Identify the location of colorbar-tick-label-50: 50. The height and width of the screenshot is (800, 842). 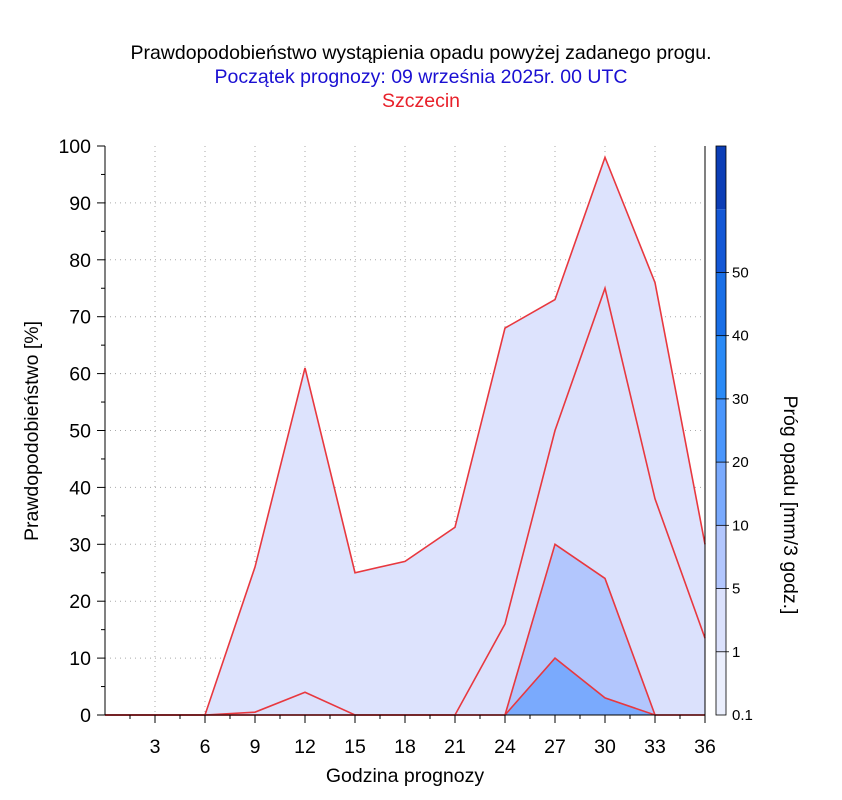
(740, 272).